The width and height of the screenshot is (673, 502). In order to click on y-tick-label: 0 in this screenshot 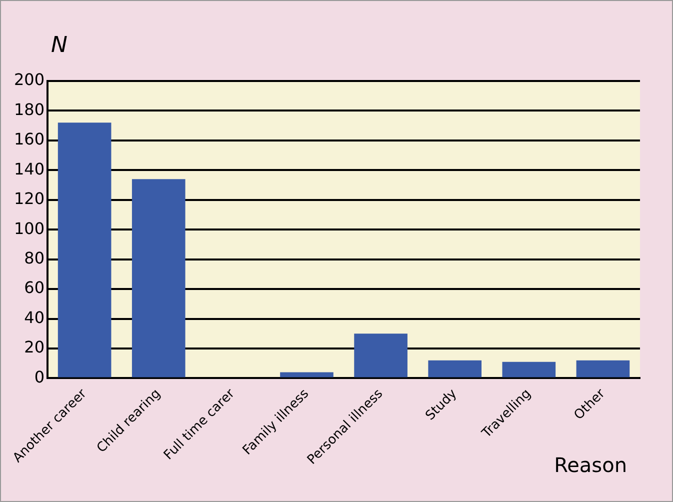, I will do `click(39, 376)`.